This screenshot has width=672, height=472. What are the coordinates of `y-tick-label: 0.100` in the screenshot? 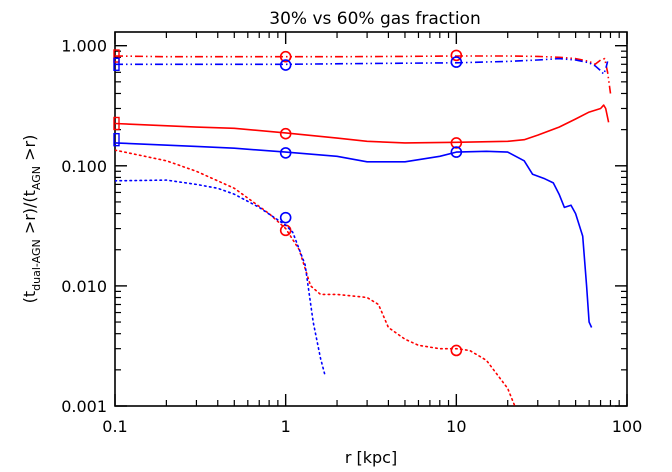 It's located at (84, 166).